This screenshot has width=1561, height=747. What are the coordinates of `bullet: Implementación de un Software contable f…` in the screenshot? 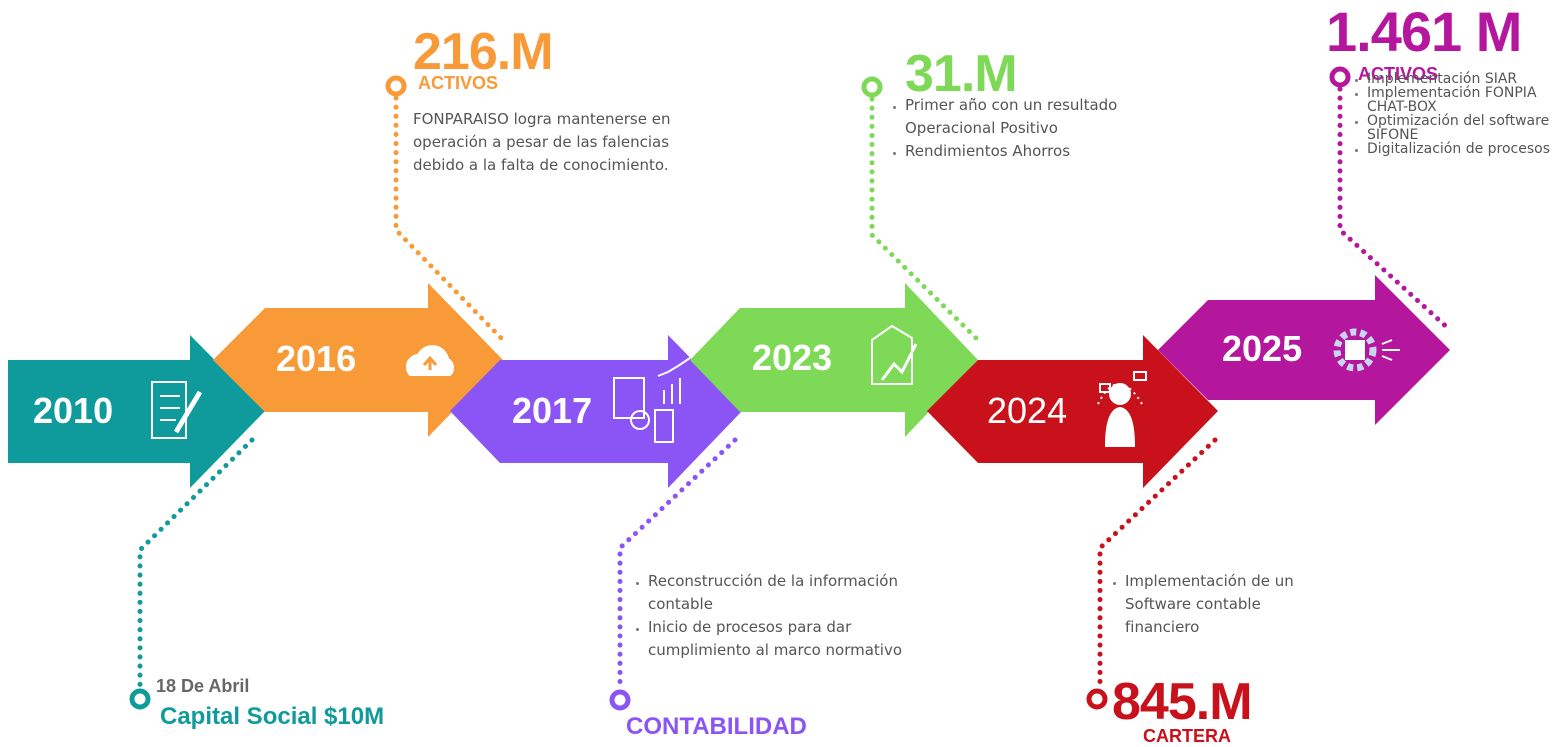 It's located at (1225, 604).